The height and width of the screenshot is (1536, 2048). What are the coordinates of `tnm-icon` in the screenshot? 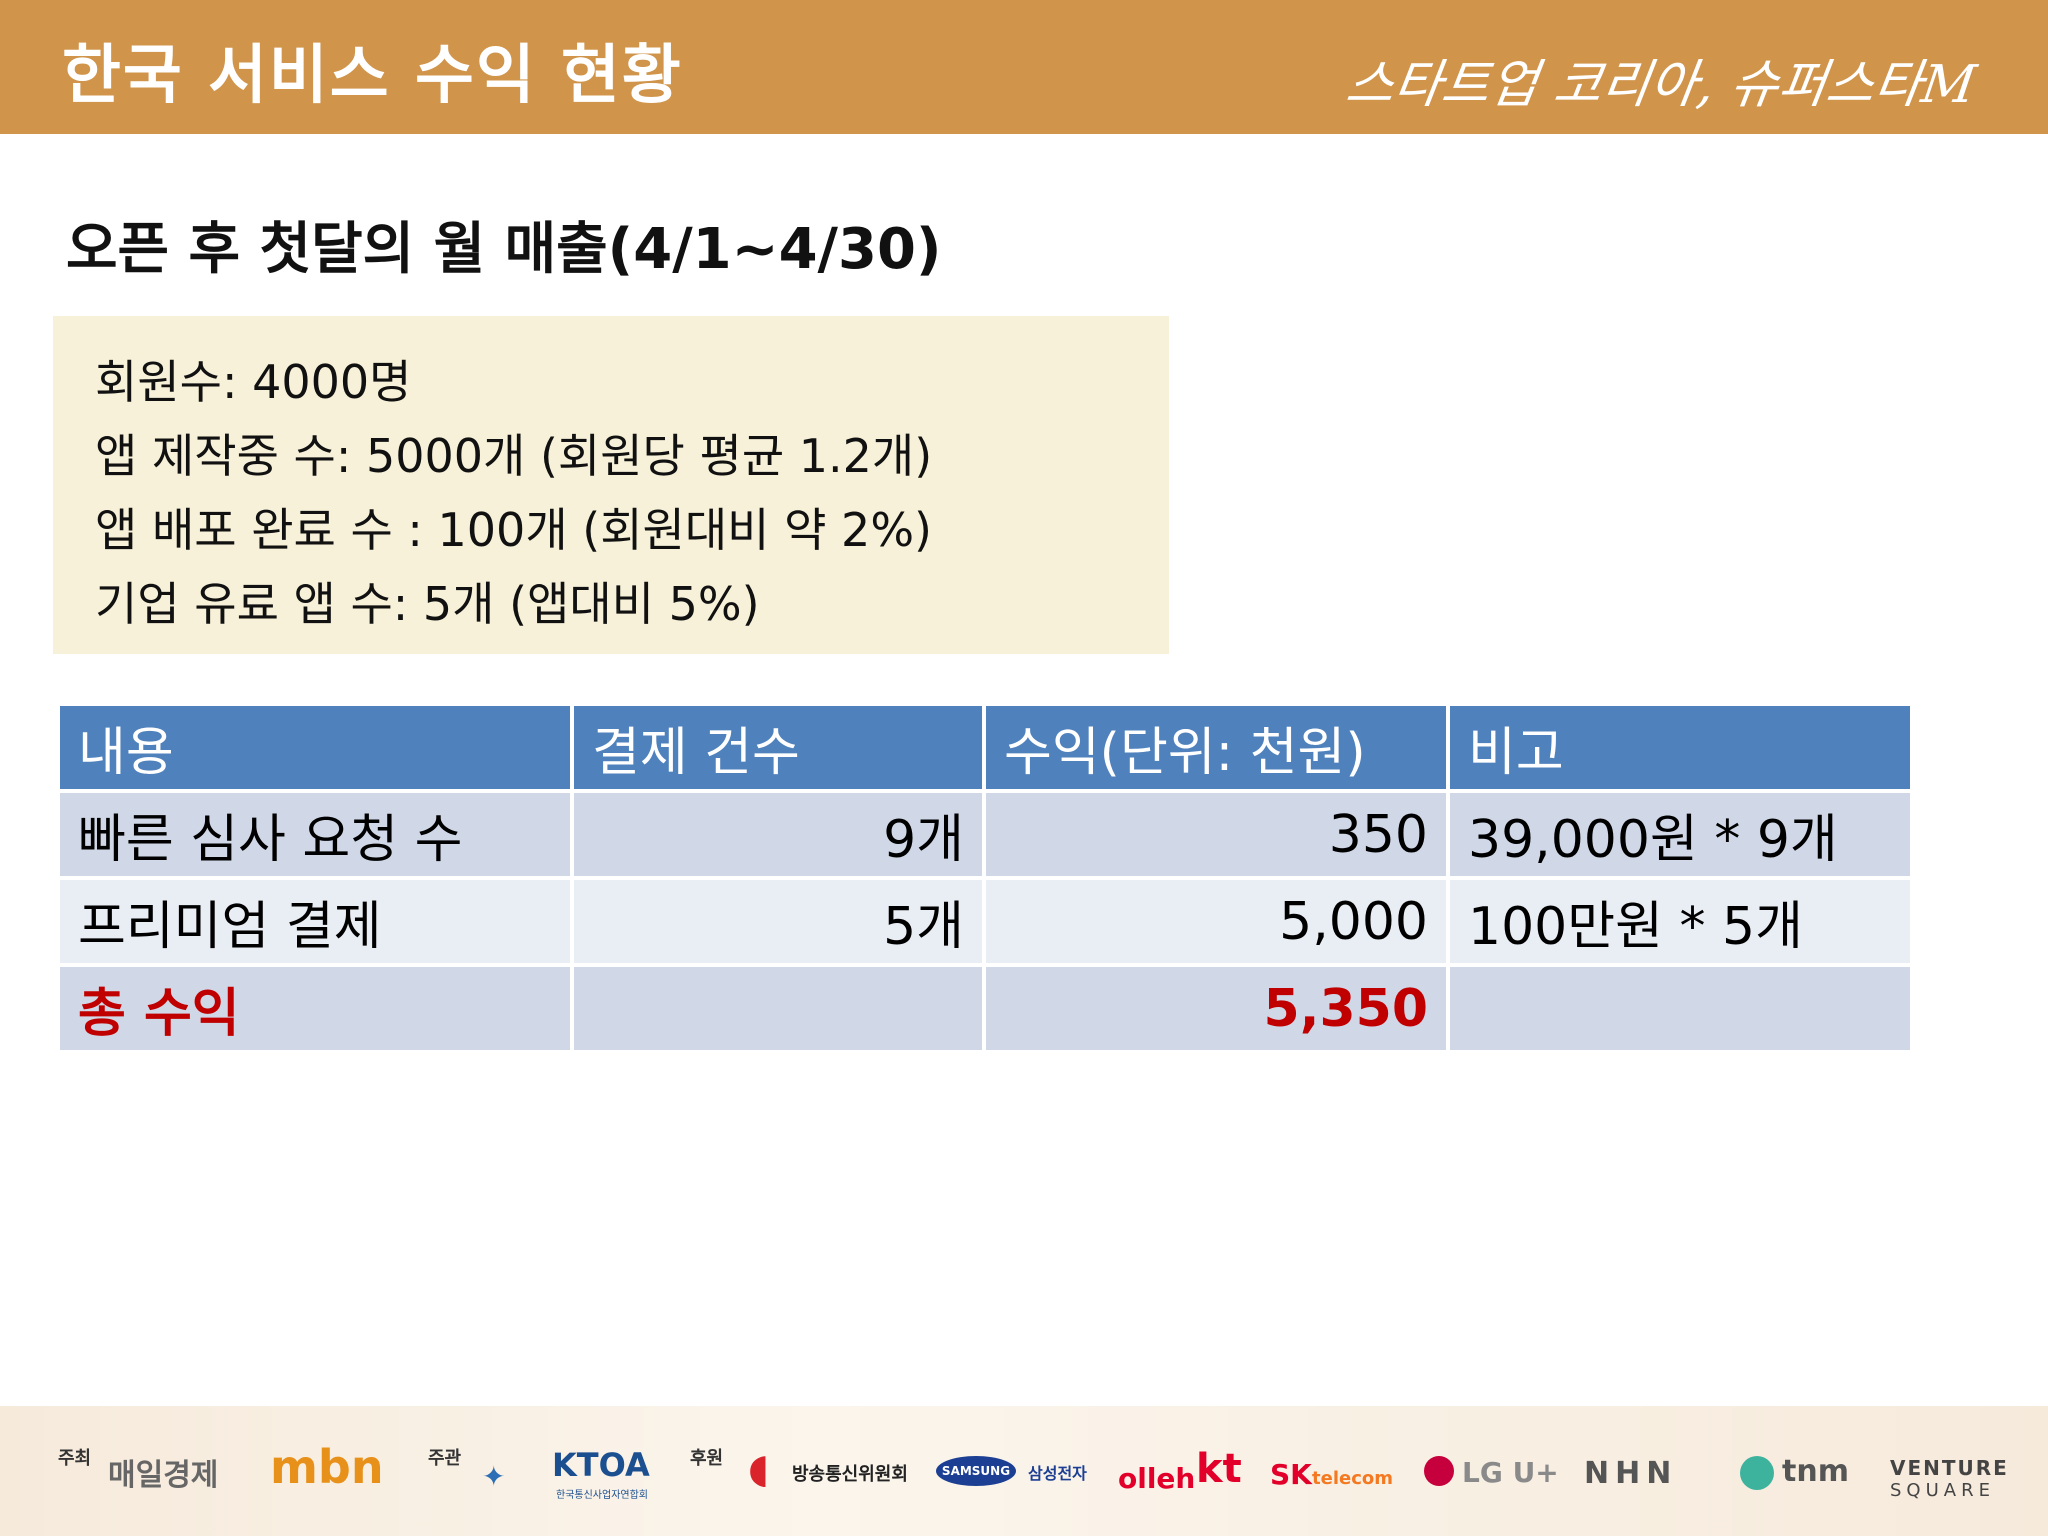 It's located at (1757, 1473).